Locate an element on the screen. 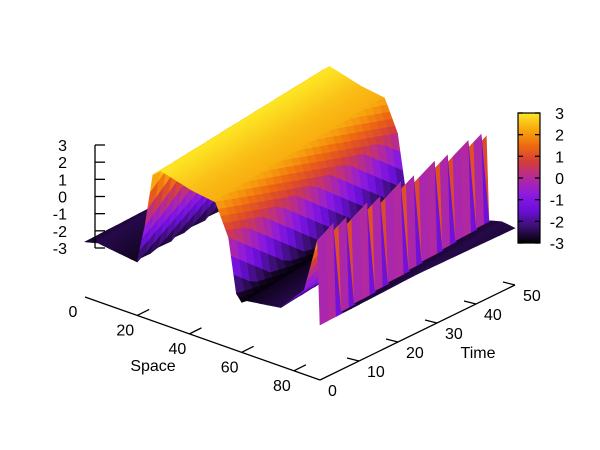 Image resolution: width=600 pixels, height=450 pixels. z-tick-label: 3 is located at coordinates (62, 146).